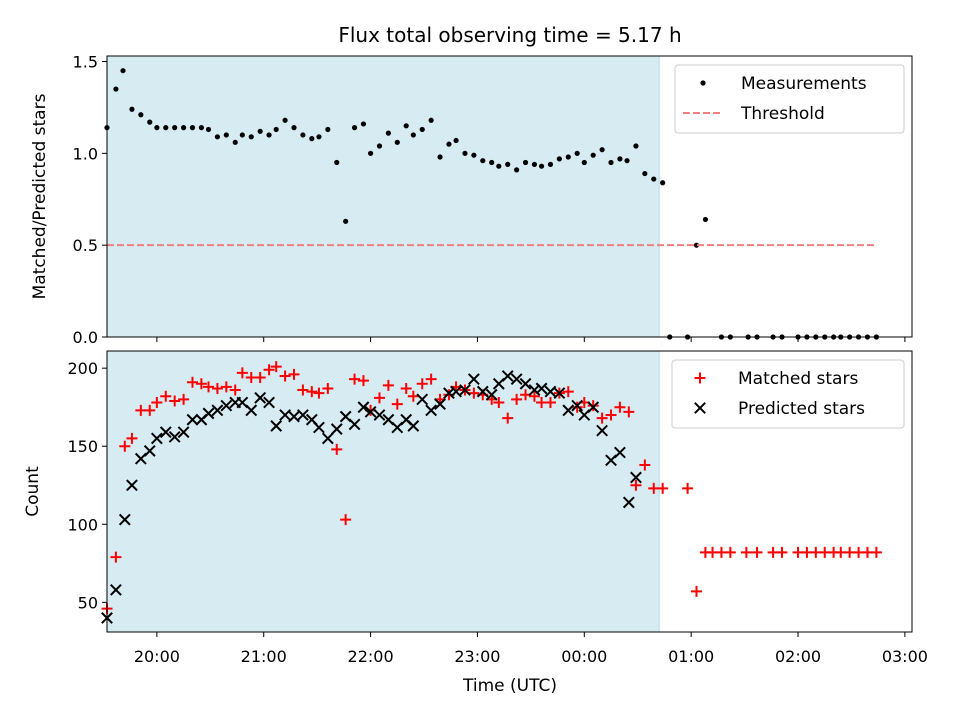 This screenshot has height=720, width=960. Describe the element at coordinates (509, 686) in the screenshot. I see `x-axis-label: Time (UTC)` at that location.